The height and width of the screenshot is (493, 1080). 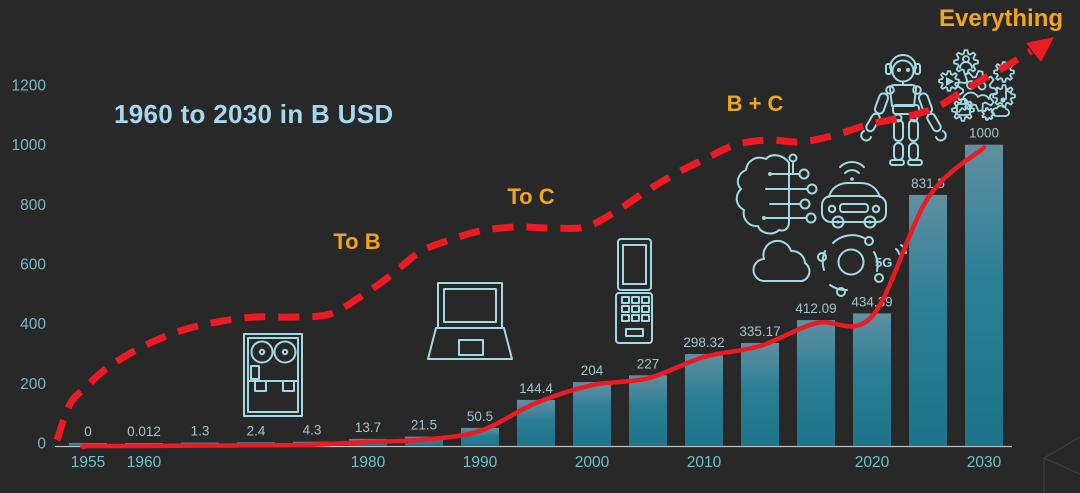 What do you see at coordinates (536, 388) in the screenshot?
I see `value-label: 144.4` at bounding box center [536, 388].